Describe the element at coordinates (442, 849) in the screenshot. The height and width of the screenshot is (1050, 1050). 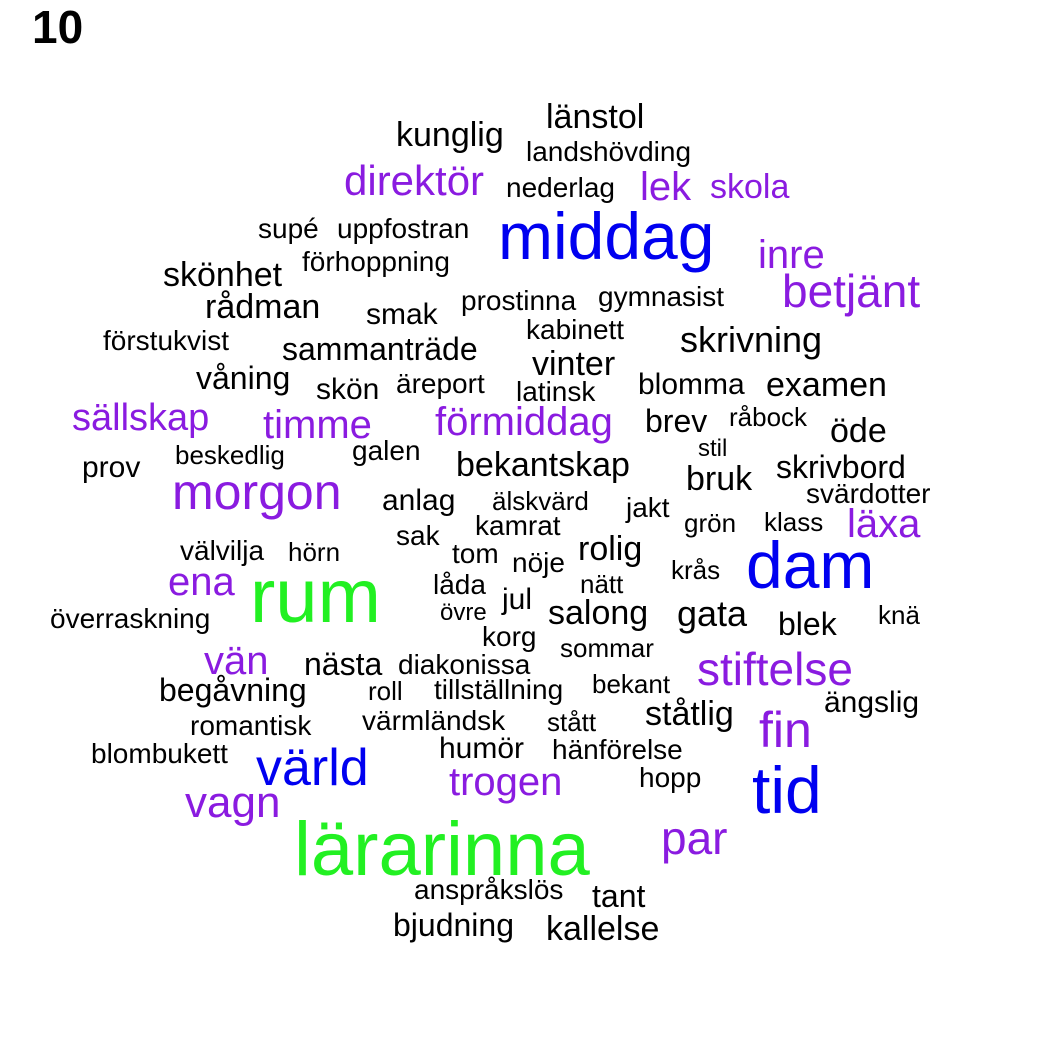
I see `word-lararinna: lärarinna` at that location.